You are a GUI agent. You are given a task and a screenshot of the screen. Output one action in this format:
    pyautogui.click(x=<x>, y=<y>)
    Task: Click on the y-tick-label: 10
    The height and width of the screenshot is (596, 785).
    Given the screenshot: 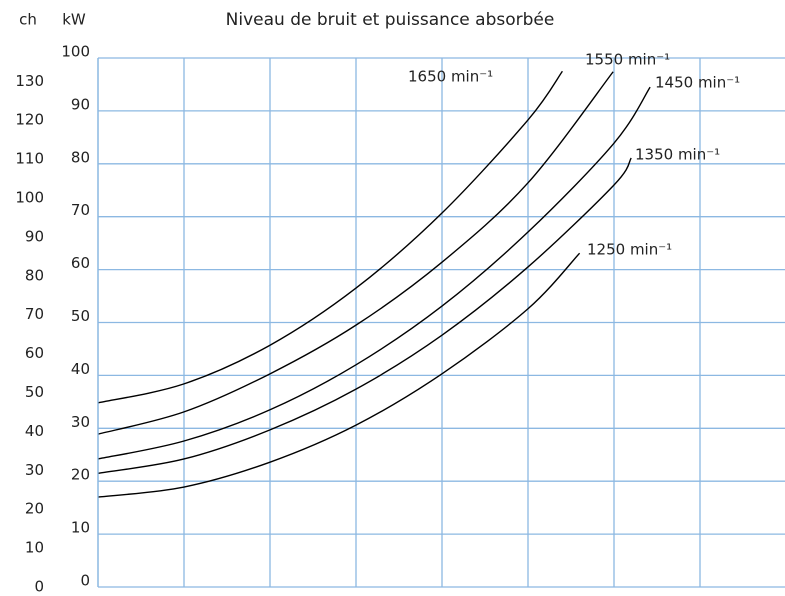 What is the action you would take?
    pyautogui.click(x=80, y=528)
    